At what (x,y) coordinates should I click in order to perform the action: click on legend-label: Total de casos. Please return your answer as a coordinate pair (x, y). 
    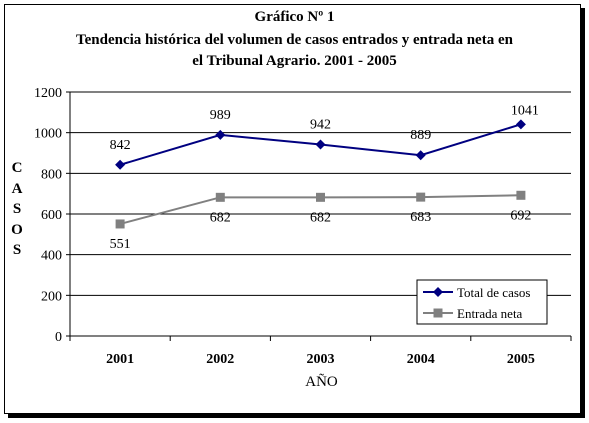
    Looking at the image, I should click on (493, 292).